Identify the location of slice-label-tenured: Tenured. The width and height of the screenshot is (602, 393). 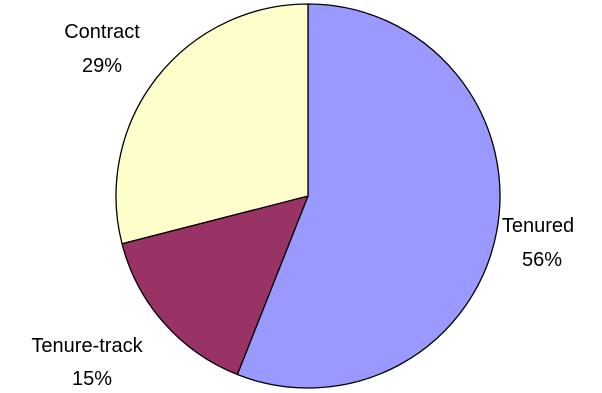
(538, 226).